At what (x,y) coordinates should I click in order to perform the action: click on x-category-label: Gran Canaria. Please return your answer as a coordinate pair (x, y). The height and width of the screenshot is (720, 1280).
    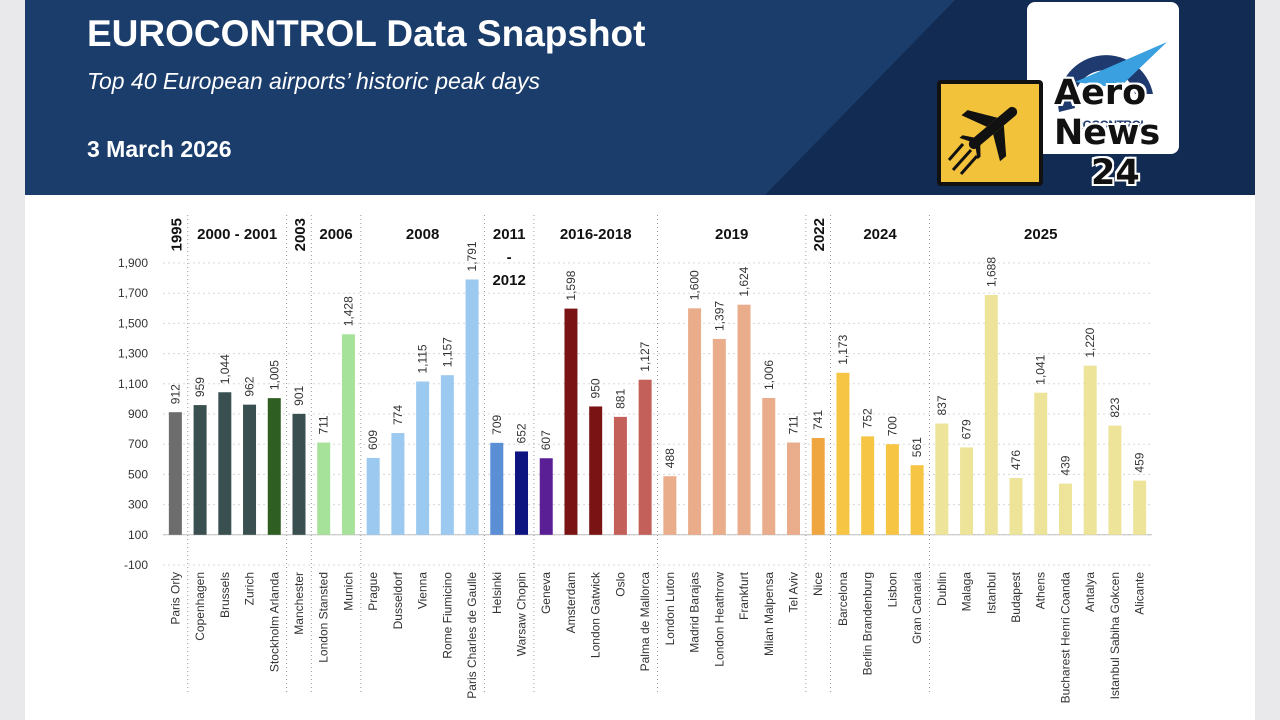
    Looking at the image, I should click on (917, 608).